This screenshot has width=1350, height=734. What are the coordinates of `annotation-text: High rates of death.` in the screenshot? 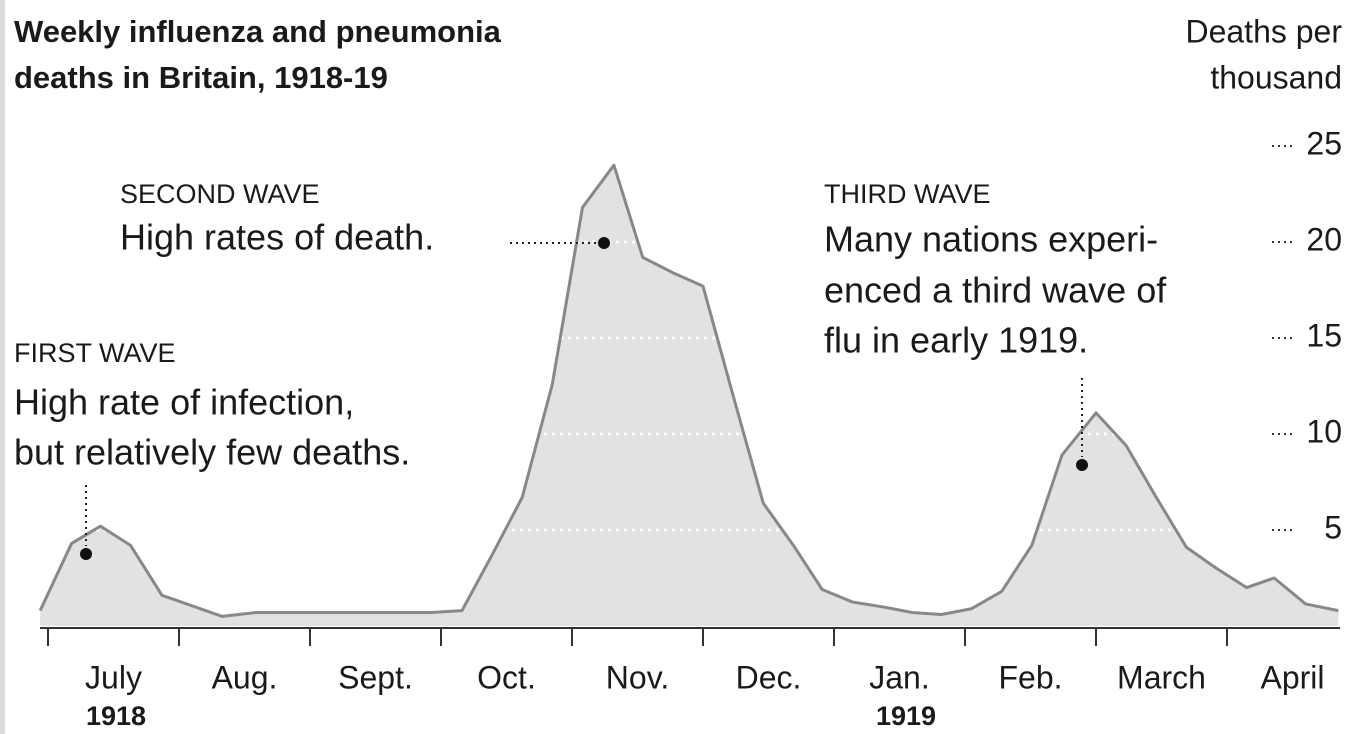 It's located at (277, 237).